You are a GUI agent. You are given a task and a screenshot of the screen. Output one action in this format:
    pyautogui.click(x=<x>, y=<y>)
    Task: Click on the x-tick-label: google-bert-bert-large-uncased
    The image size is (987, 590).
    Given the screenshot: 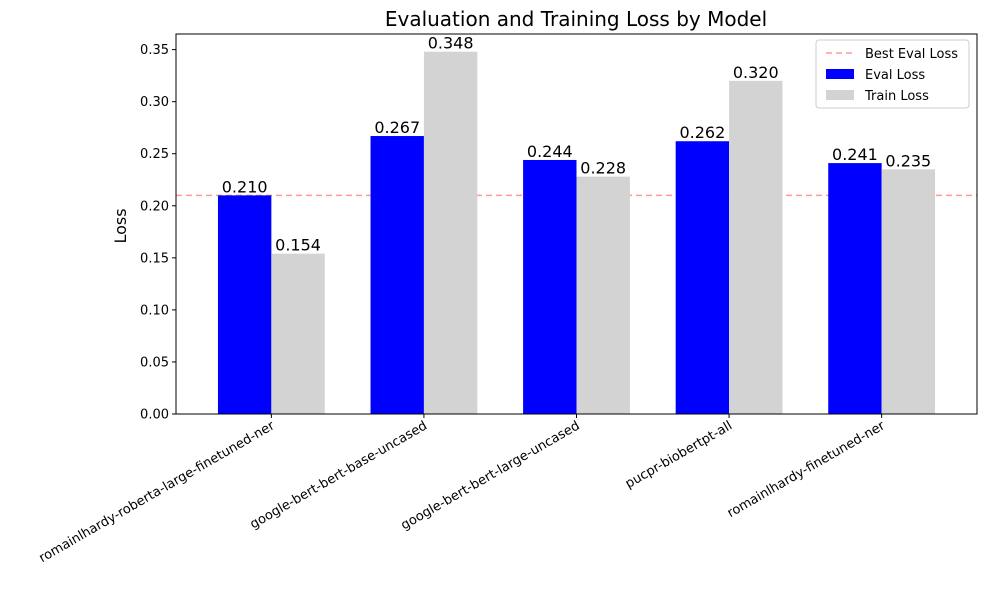 What is the action you would take?
    pyautogui.click(x=491, y=475)
    